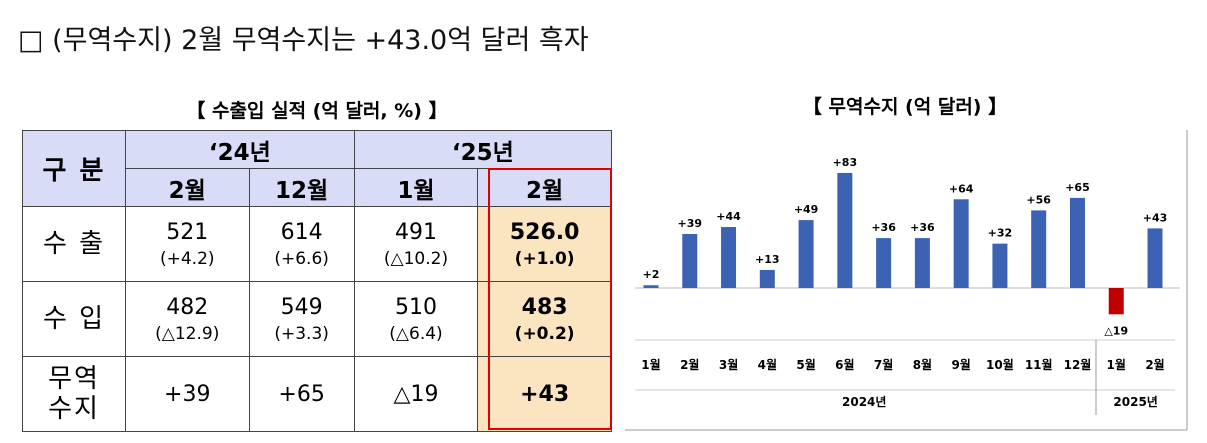  Describe the element at coordinates (187, 333) in the screenshot. I see `cell-change: (△12.9)` at that location.